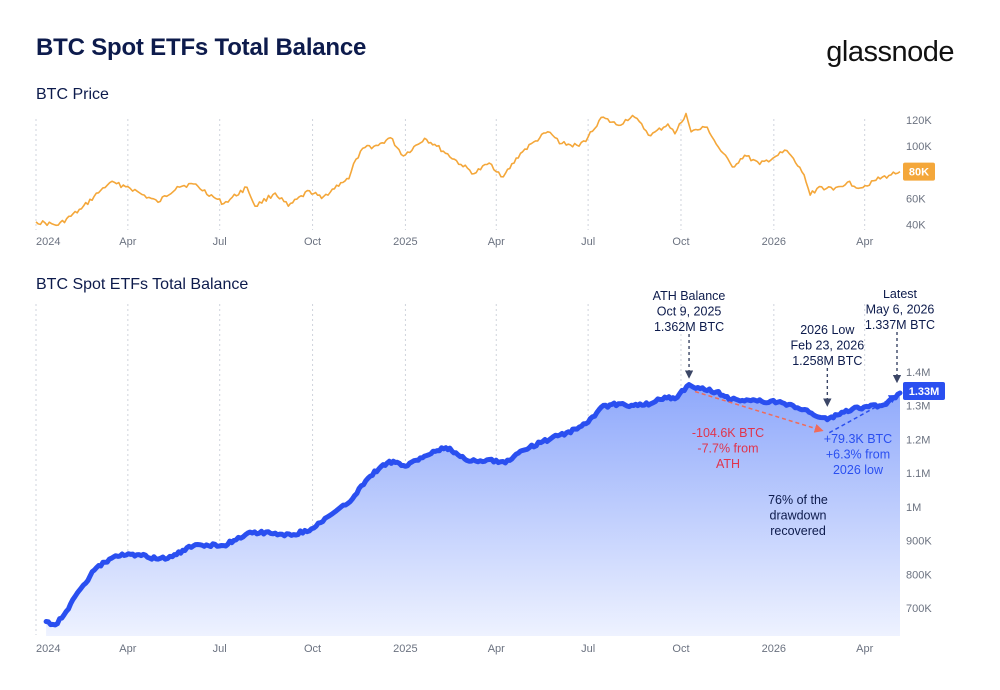 The width and height of the screenshot is (1000, 690). What do you see at coordinates (774, 649) in the screenshot?
I see `balance-x-tick-label: 2026` at bounding box center [774, 649].